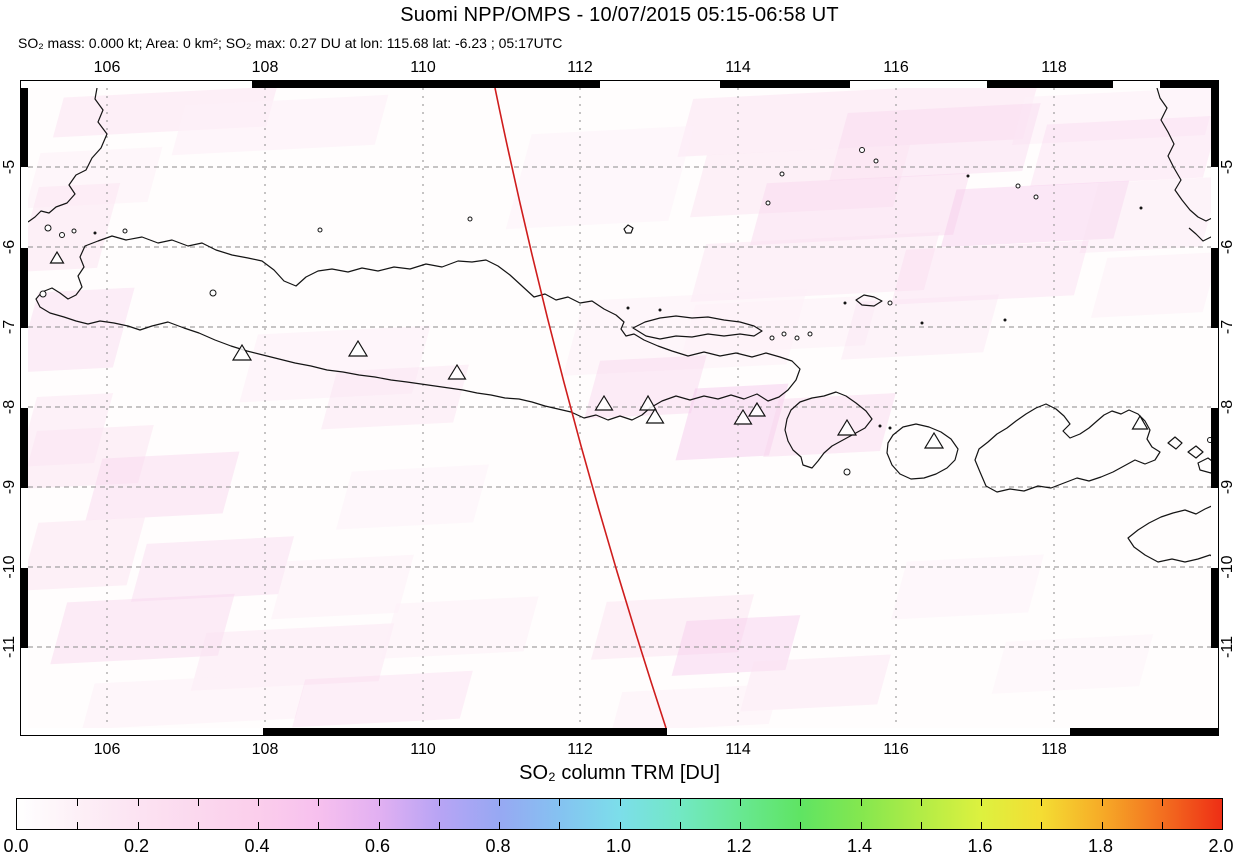 The width and height of the screenshot is (1239, 855). What do you see at coordinates (869, 300) in the screenshot?
I see `island-kangean` at bounding box center [869, 300].